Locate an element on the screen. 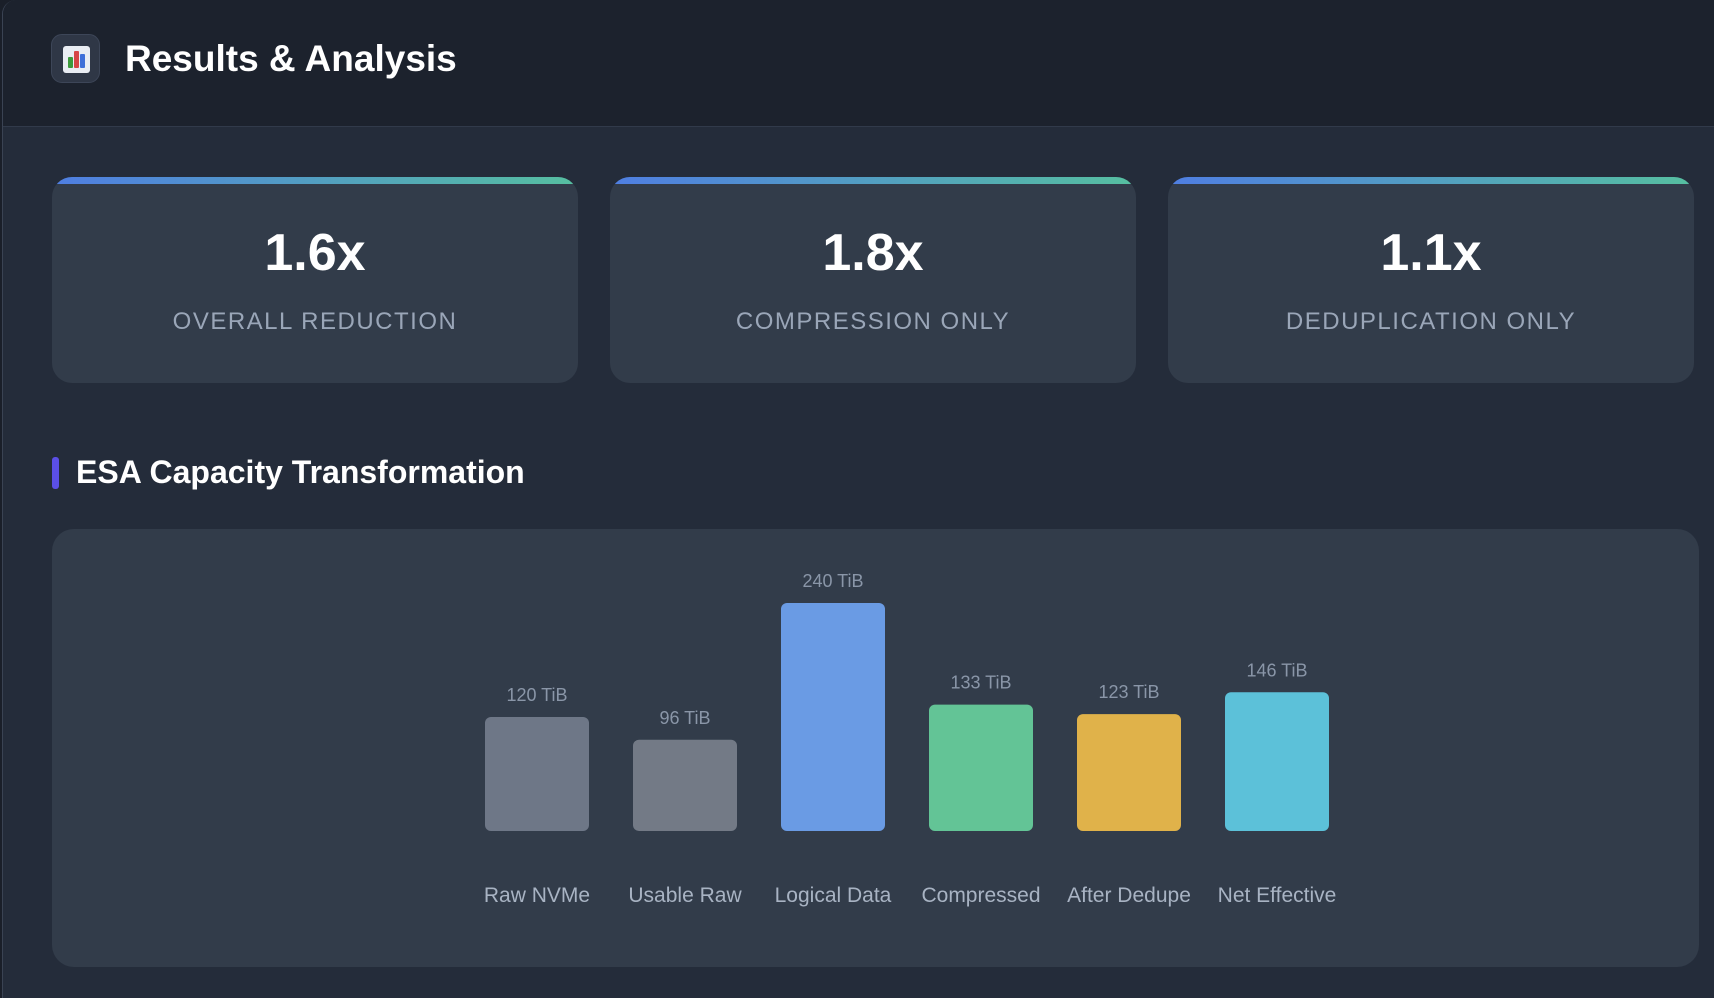 This screenshot has height=998, width=1714. section-title: ESA Capacity Transformation is located at coordinates (300, 472).